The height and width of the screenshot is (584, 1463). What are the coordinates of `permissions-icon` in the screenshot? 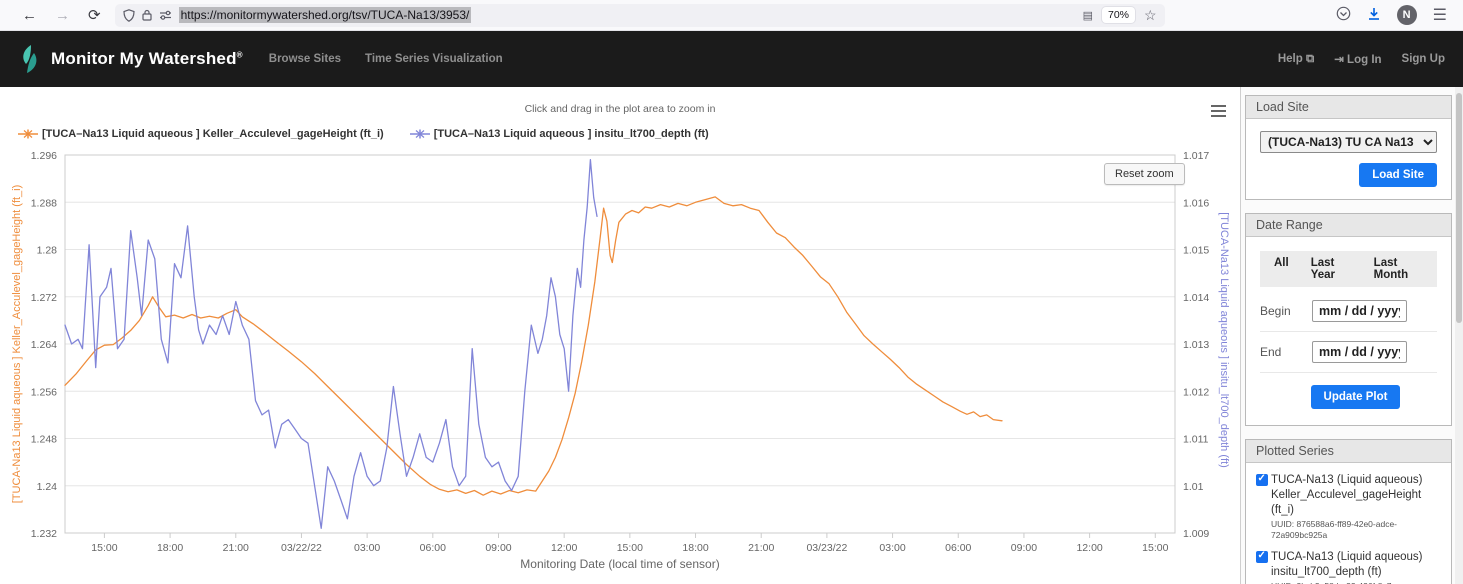 It's located at (165, 15).